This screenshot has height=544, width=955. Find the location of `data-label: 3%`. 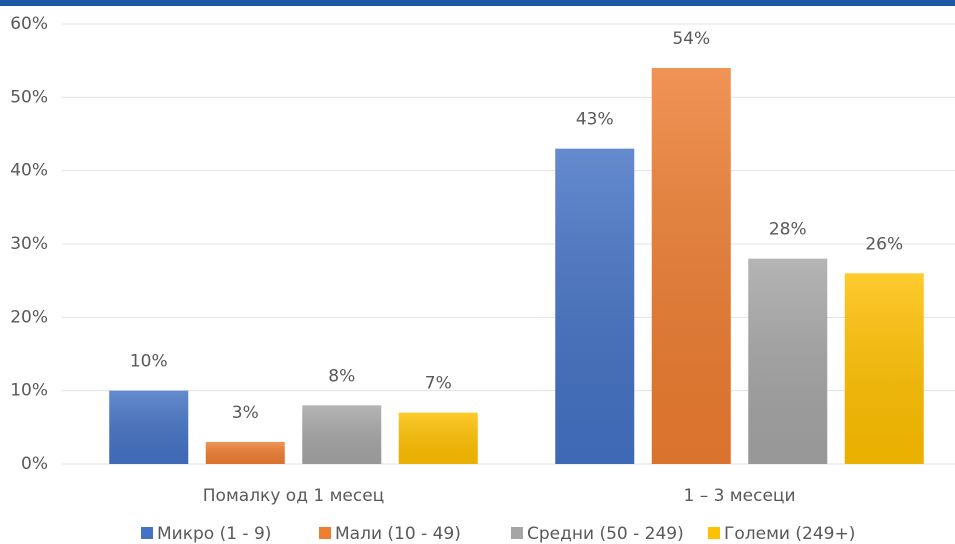

data-label: 3% is located at coordinates (245, 413).